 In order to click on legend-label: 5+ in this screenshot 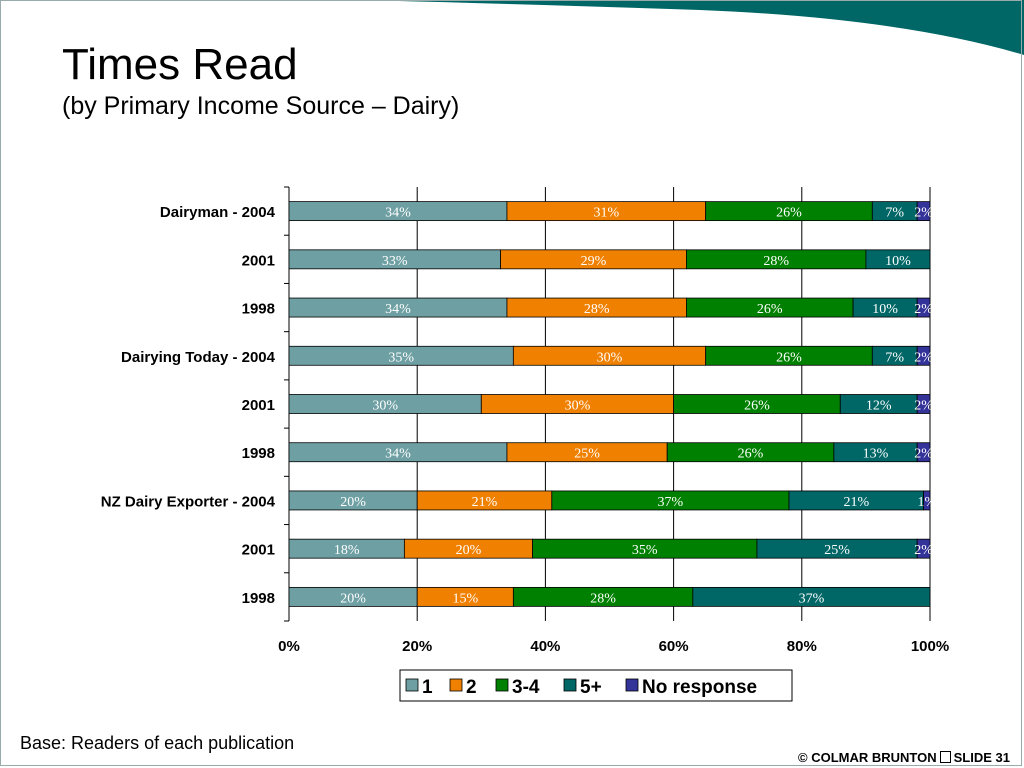, I will do `click(591, 687)`.